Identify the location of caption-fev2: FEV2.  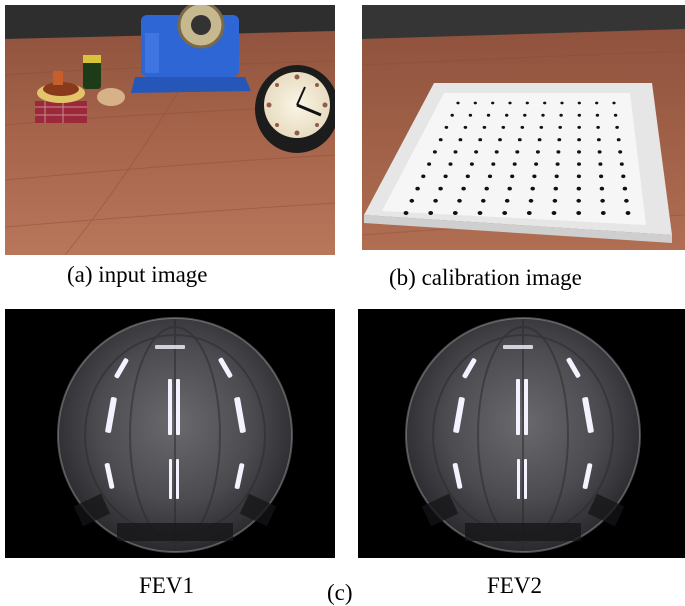
(514, 585).